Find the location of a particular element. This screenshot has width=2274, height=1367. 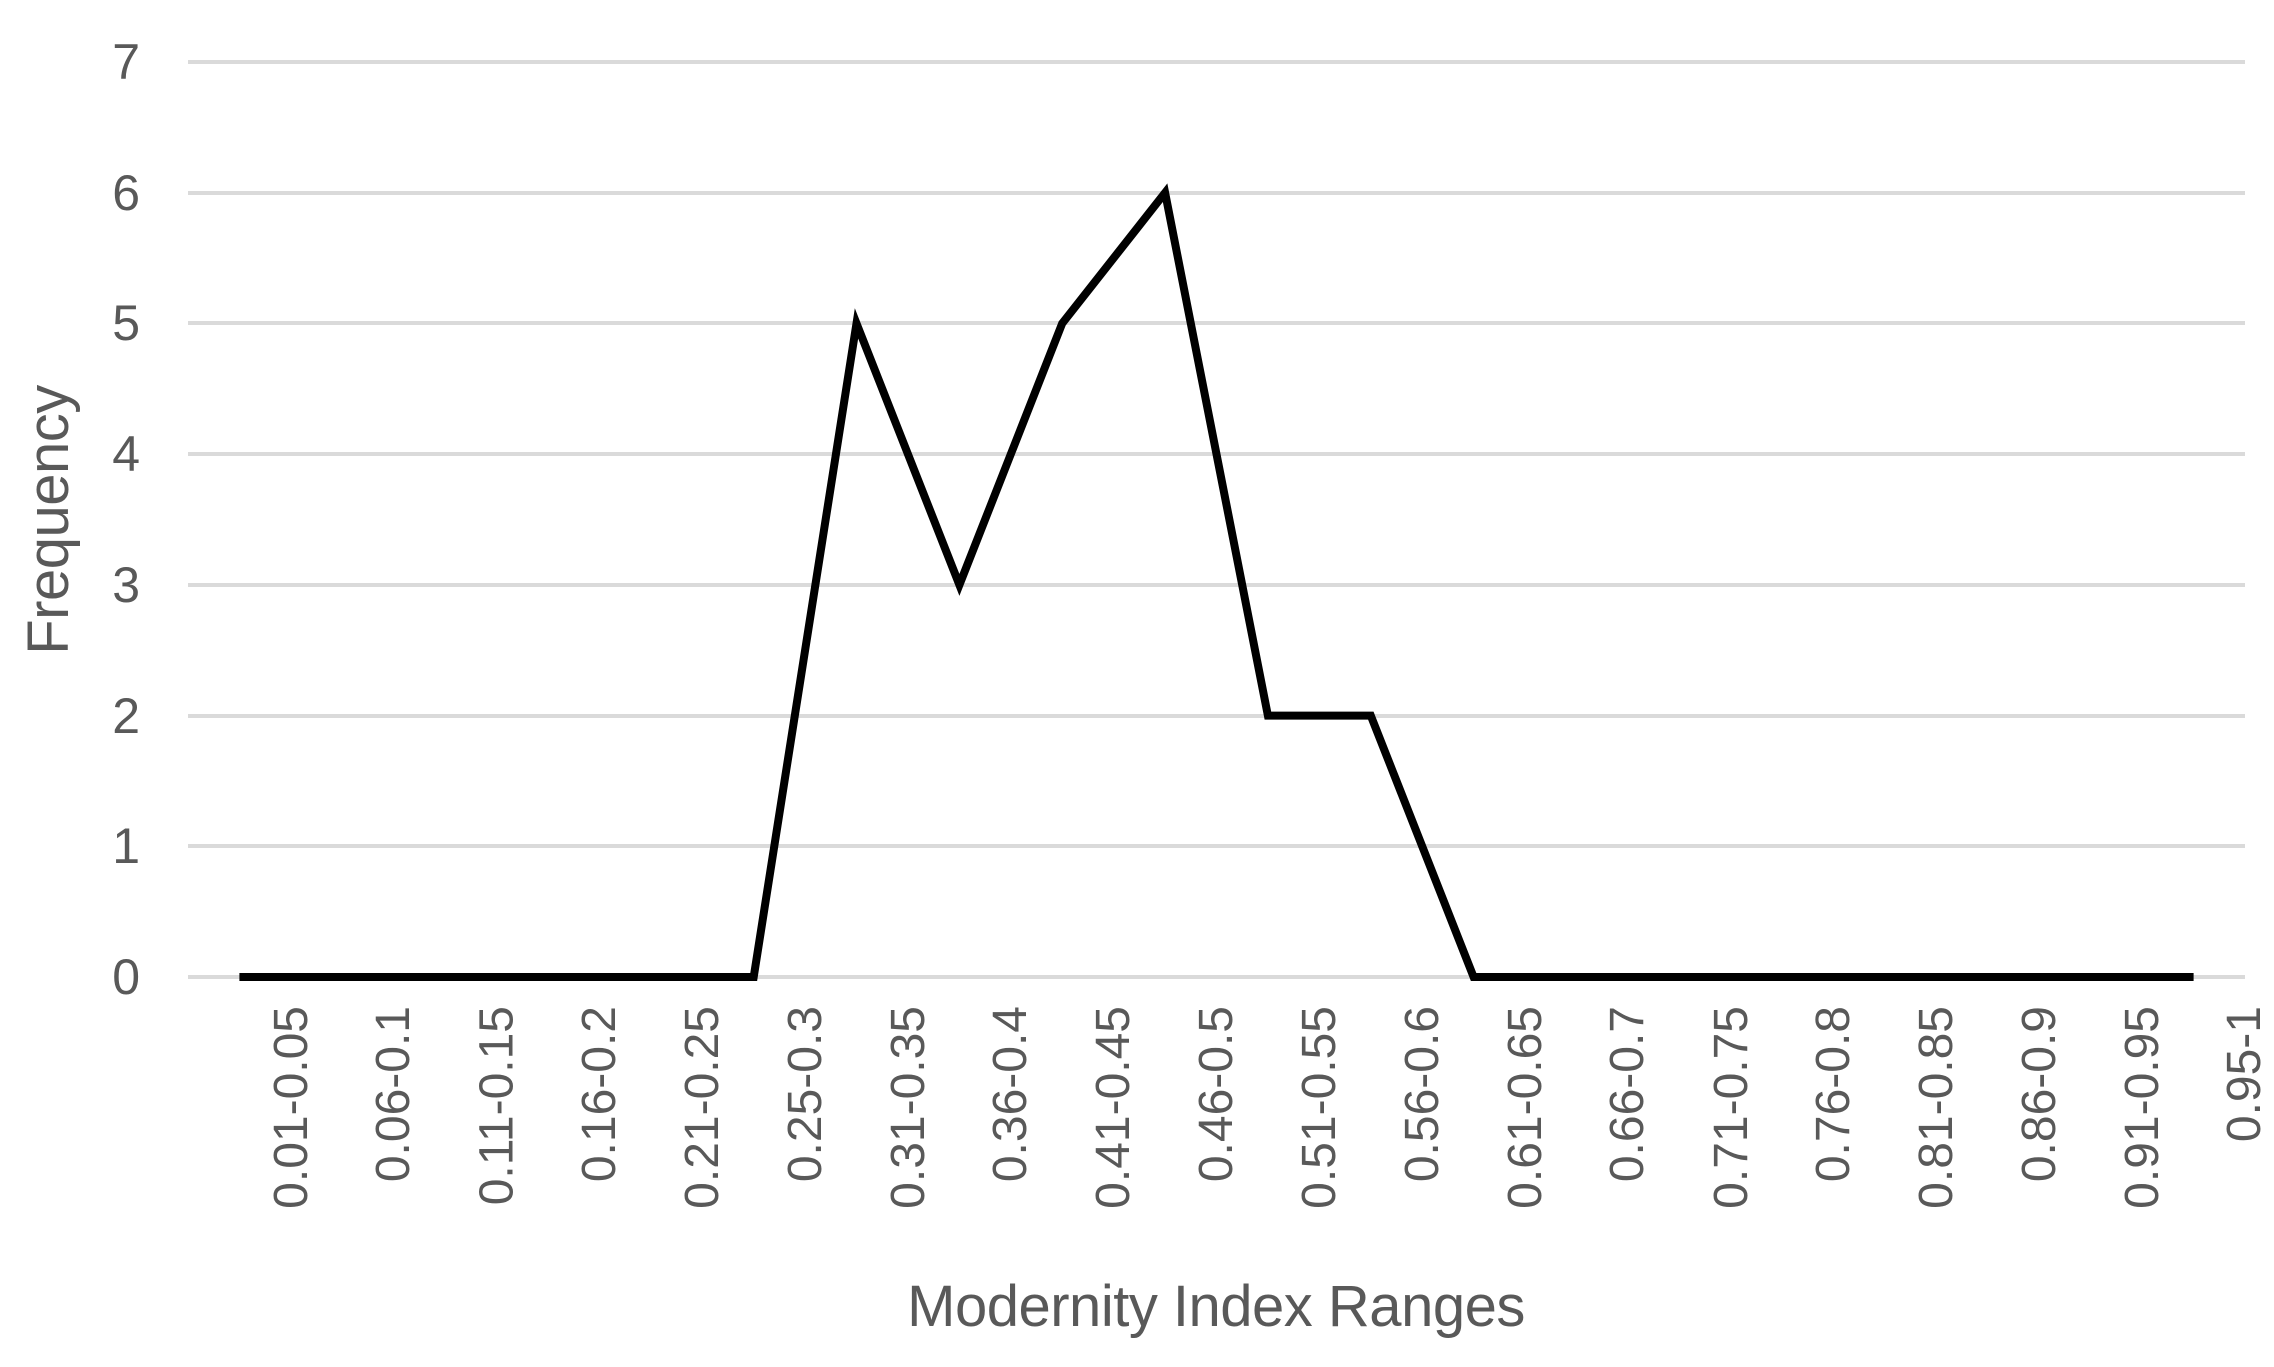

x-axis-tick-label: 0.31-0.35 is located at coordinates (908, 1107).